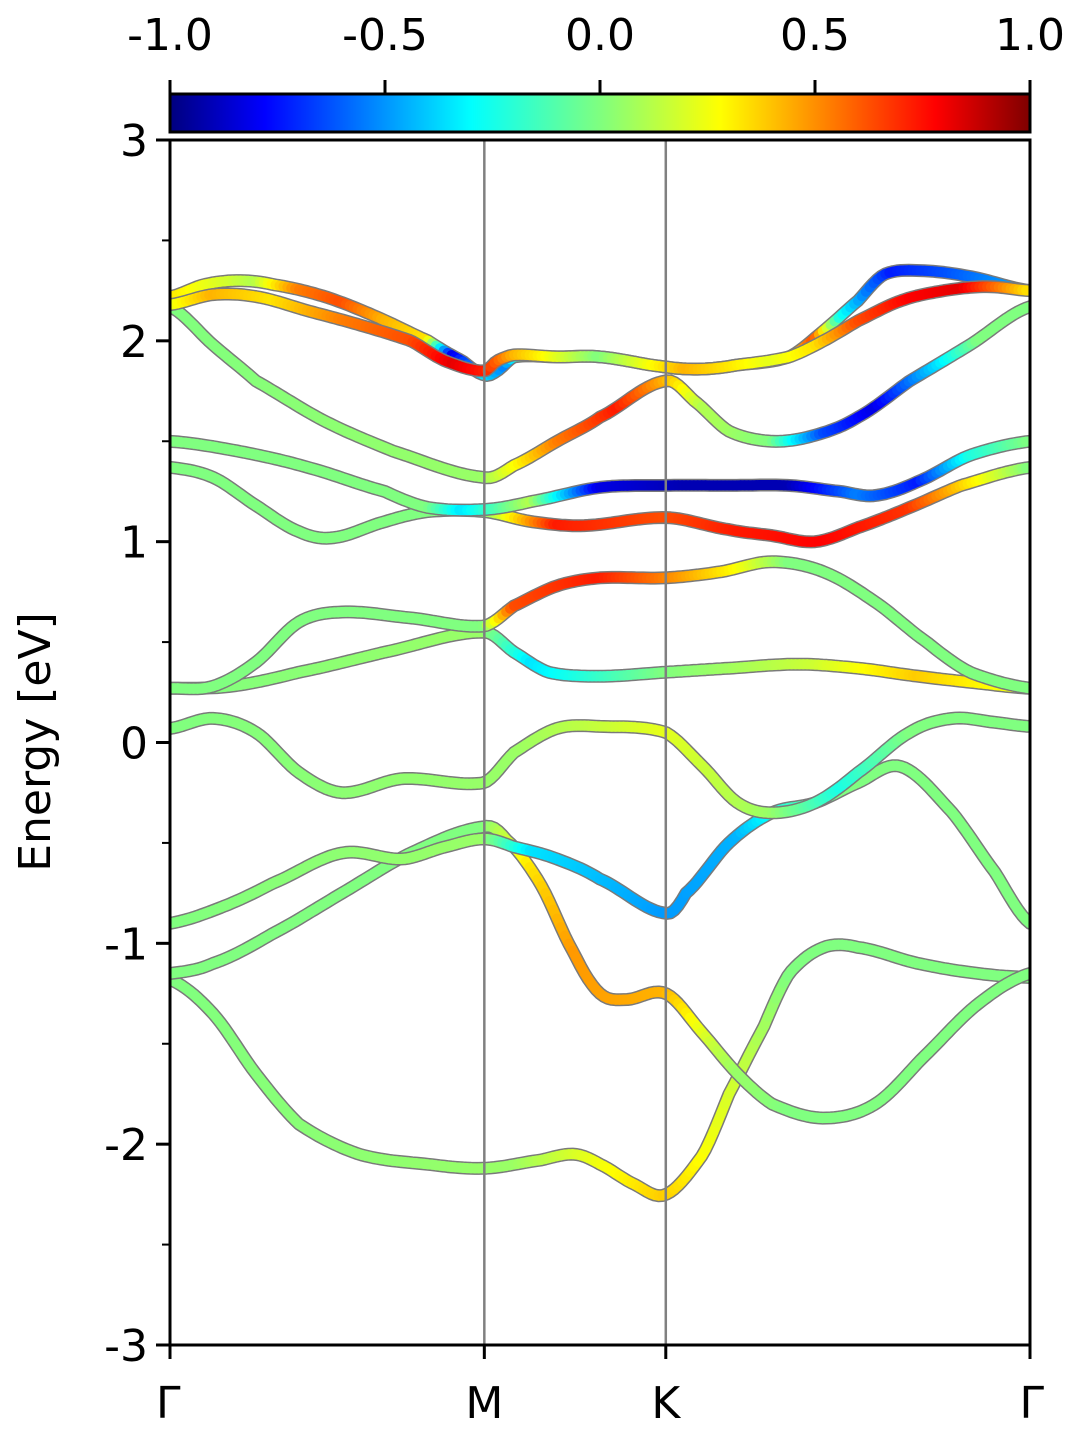 The image size is (1080, 1440). Describe the element at coordinates (484, 1403) in the screenshot. I see `x-tick-label: M` at that location.